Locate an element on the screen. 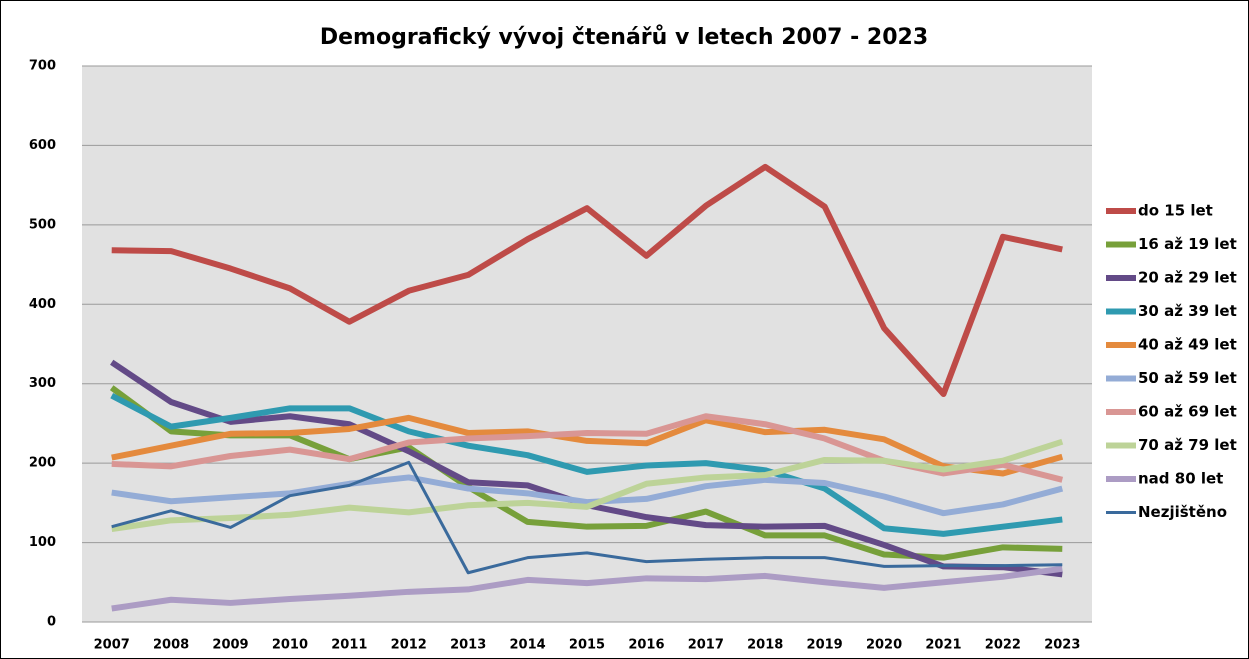 The height and width of the screenshot is (659, 1249). x-tick-label: 2015 is located at coordinates (587, 645).